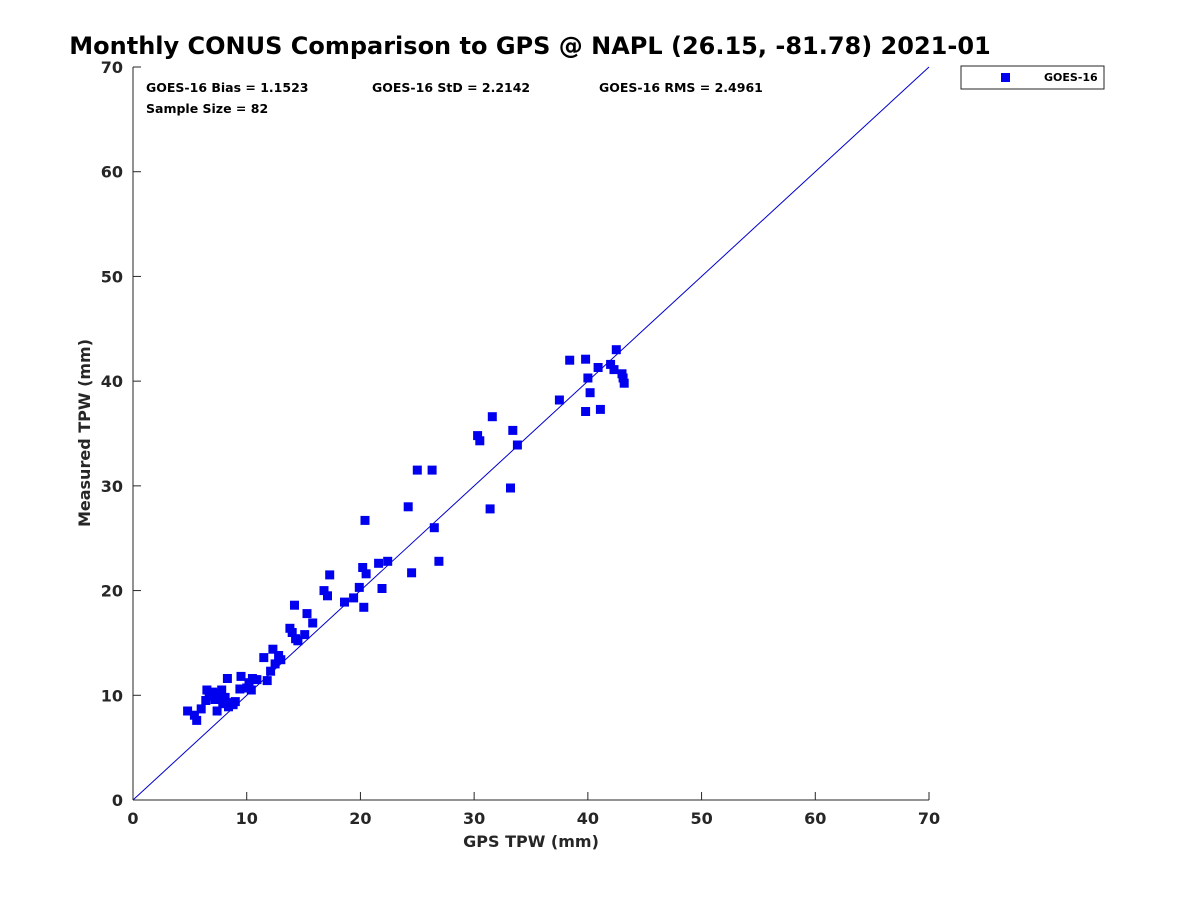  I want to click on y-tick-label: 60, so click(112, 172).